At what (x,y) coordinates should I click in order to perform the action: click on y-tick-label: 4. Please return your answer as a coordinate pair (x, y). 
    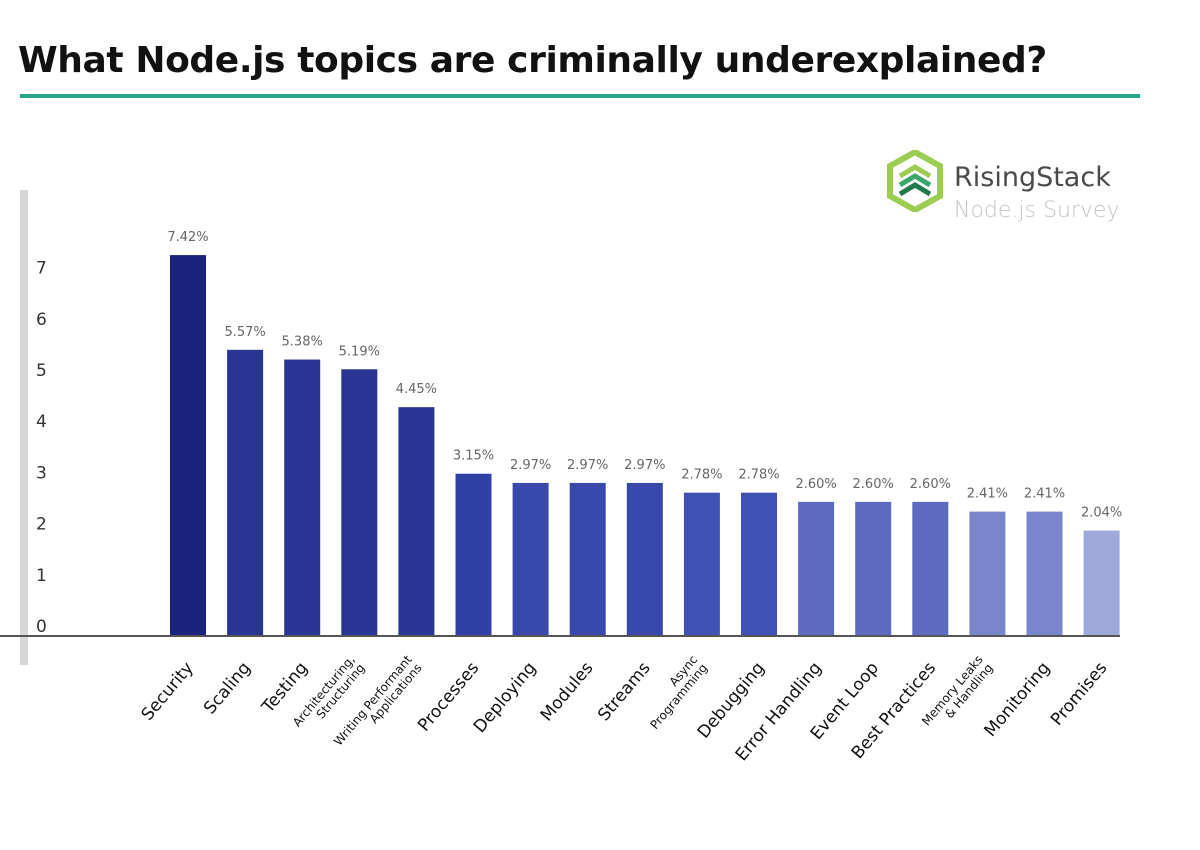
    Looking at the image, I should click on (41, 422).